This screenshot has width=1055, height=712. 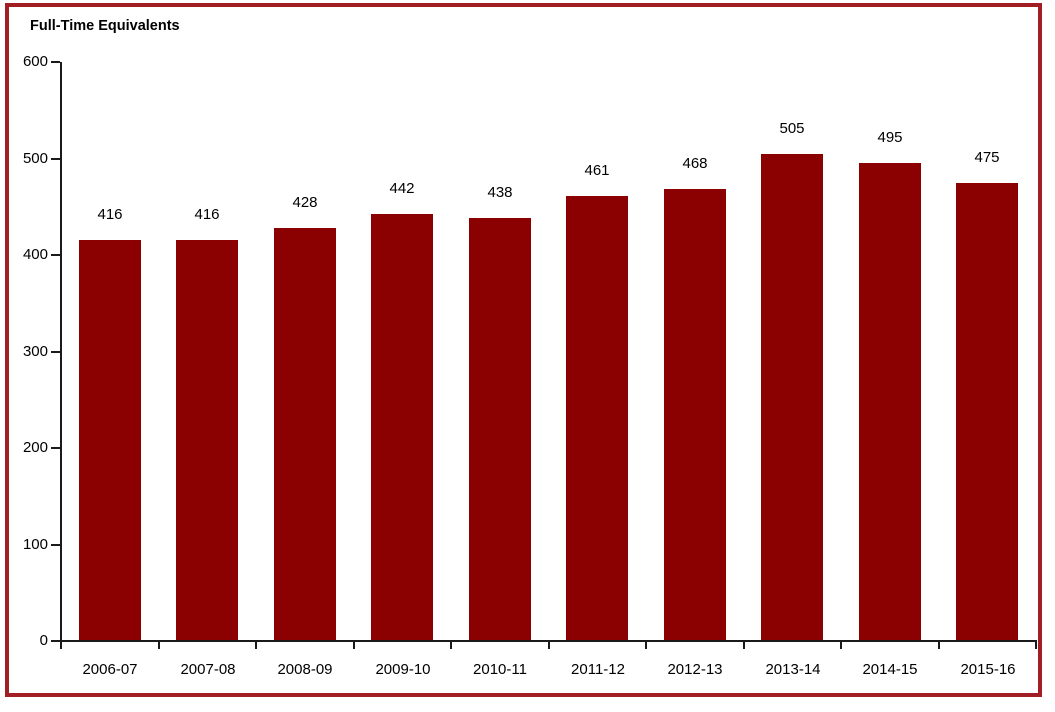 What do you see at coordinates (35, 158) in the screenshot?
I see `y-axis-tick-label: 500` at bounding box center [35, 158].